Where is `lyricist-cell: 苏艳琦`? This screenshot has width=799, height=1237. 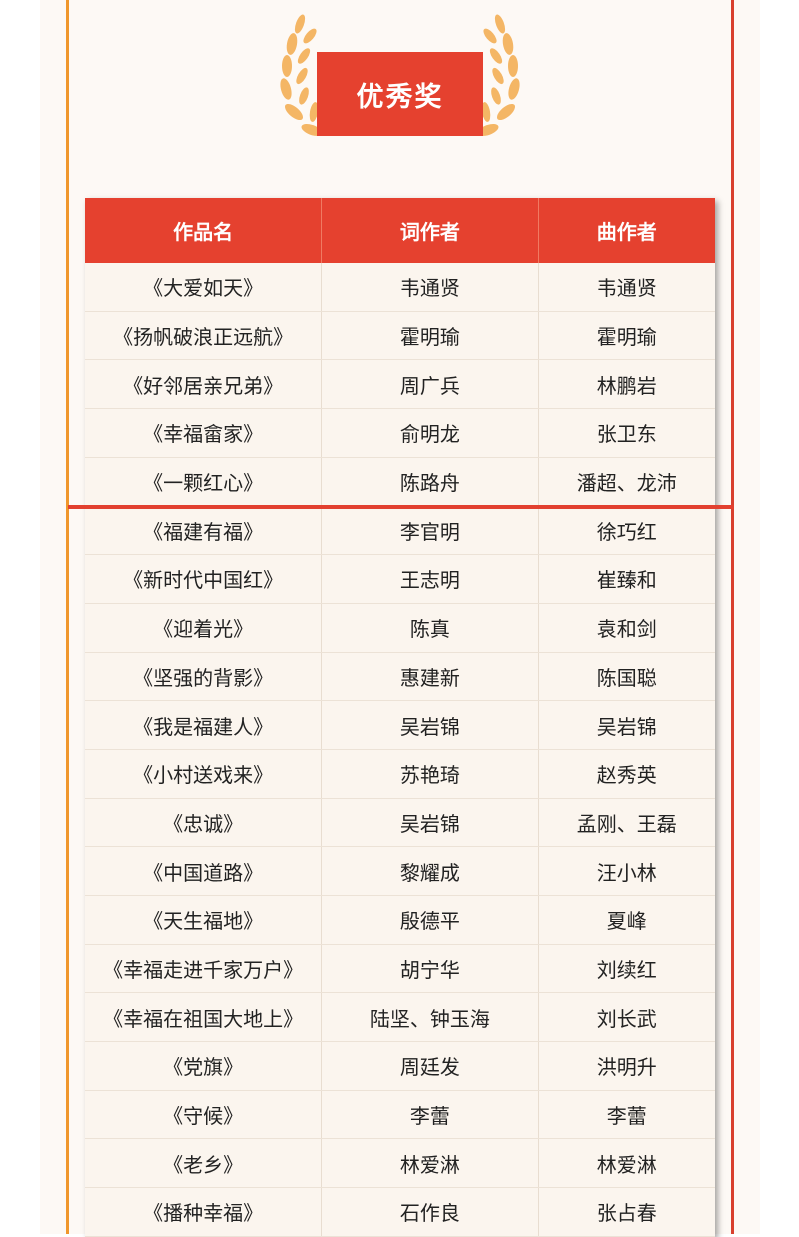
lyricist-cell: 苏艳琦 is located at coordinates (430, 773).